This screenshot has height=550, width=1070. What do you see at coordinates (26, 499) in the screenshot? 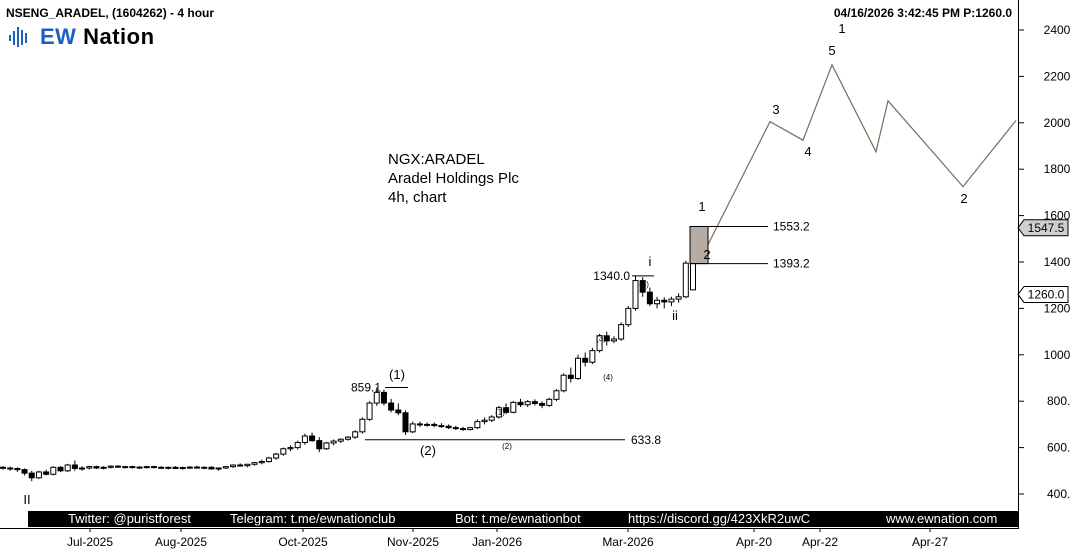
I see `wave-label: II` at bounding box center [26, 499].